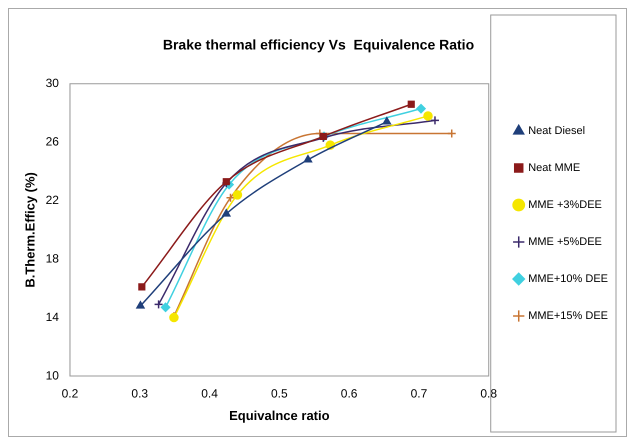 The height and width of the screenshot is (437, 627). What do you see at coordinates (53, 258) in the screenshot?
I see `y-tick-label: 18` at bounding box center [53, 258].